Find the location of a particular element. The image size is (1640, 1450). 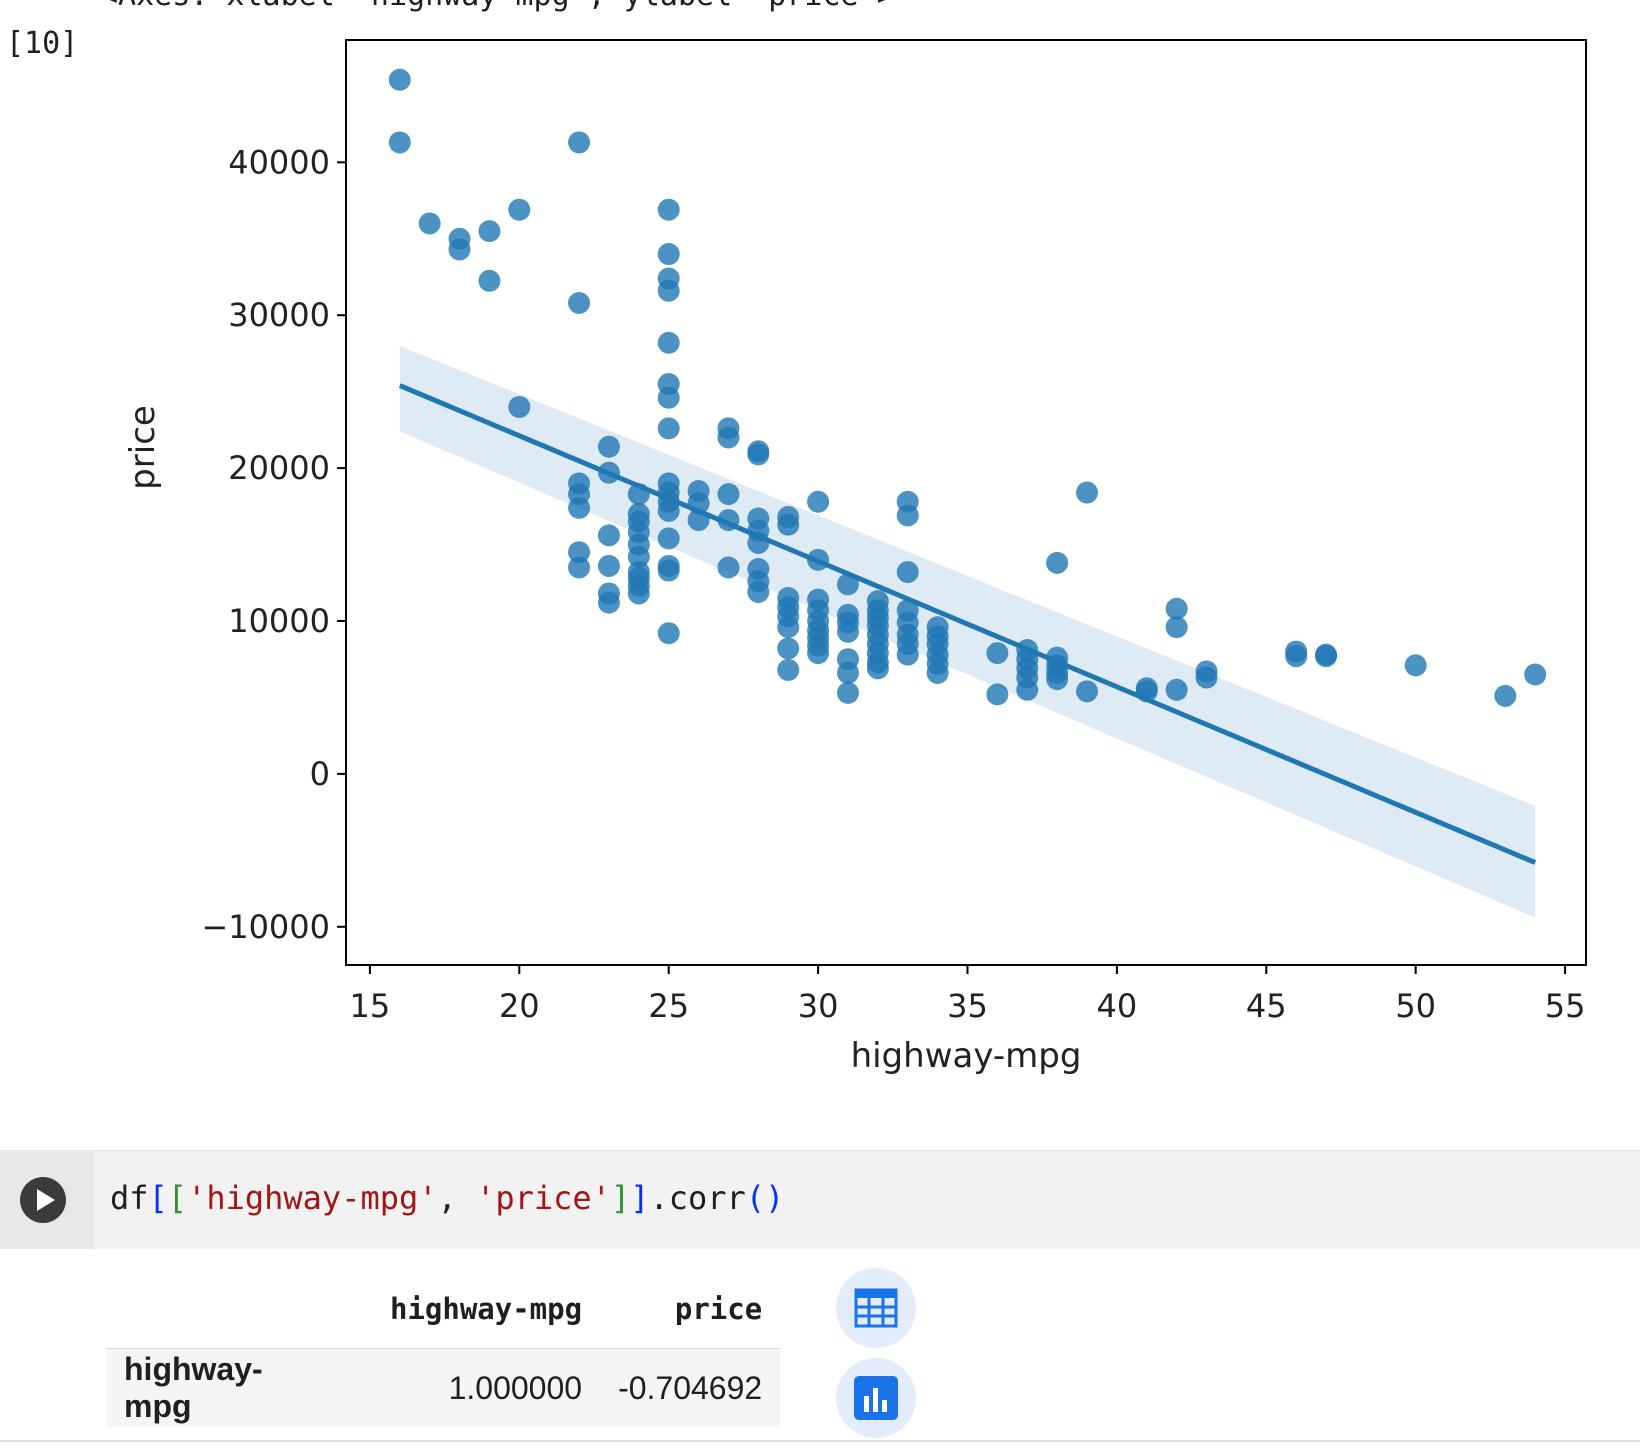

row-index-label: highway-mpg is located at coordinates (239, 1387).